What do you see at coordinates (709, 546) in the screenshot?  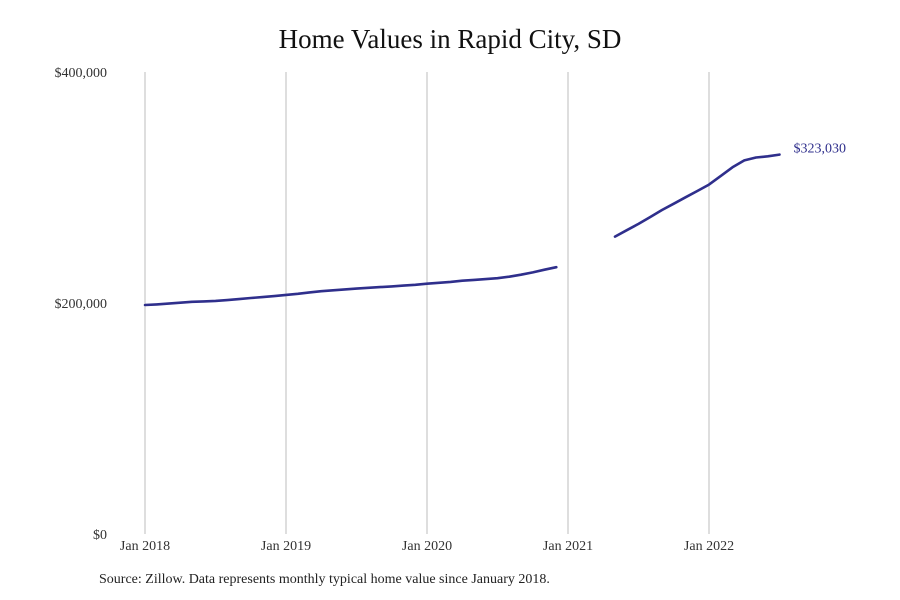 I see `x-tick-label: Jan 2022` at bounding box center [709, 546].